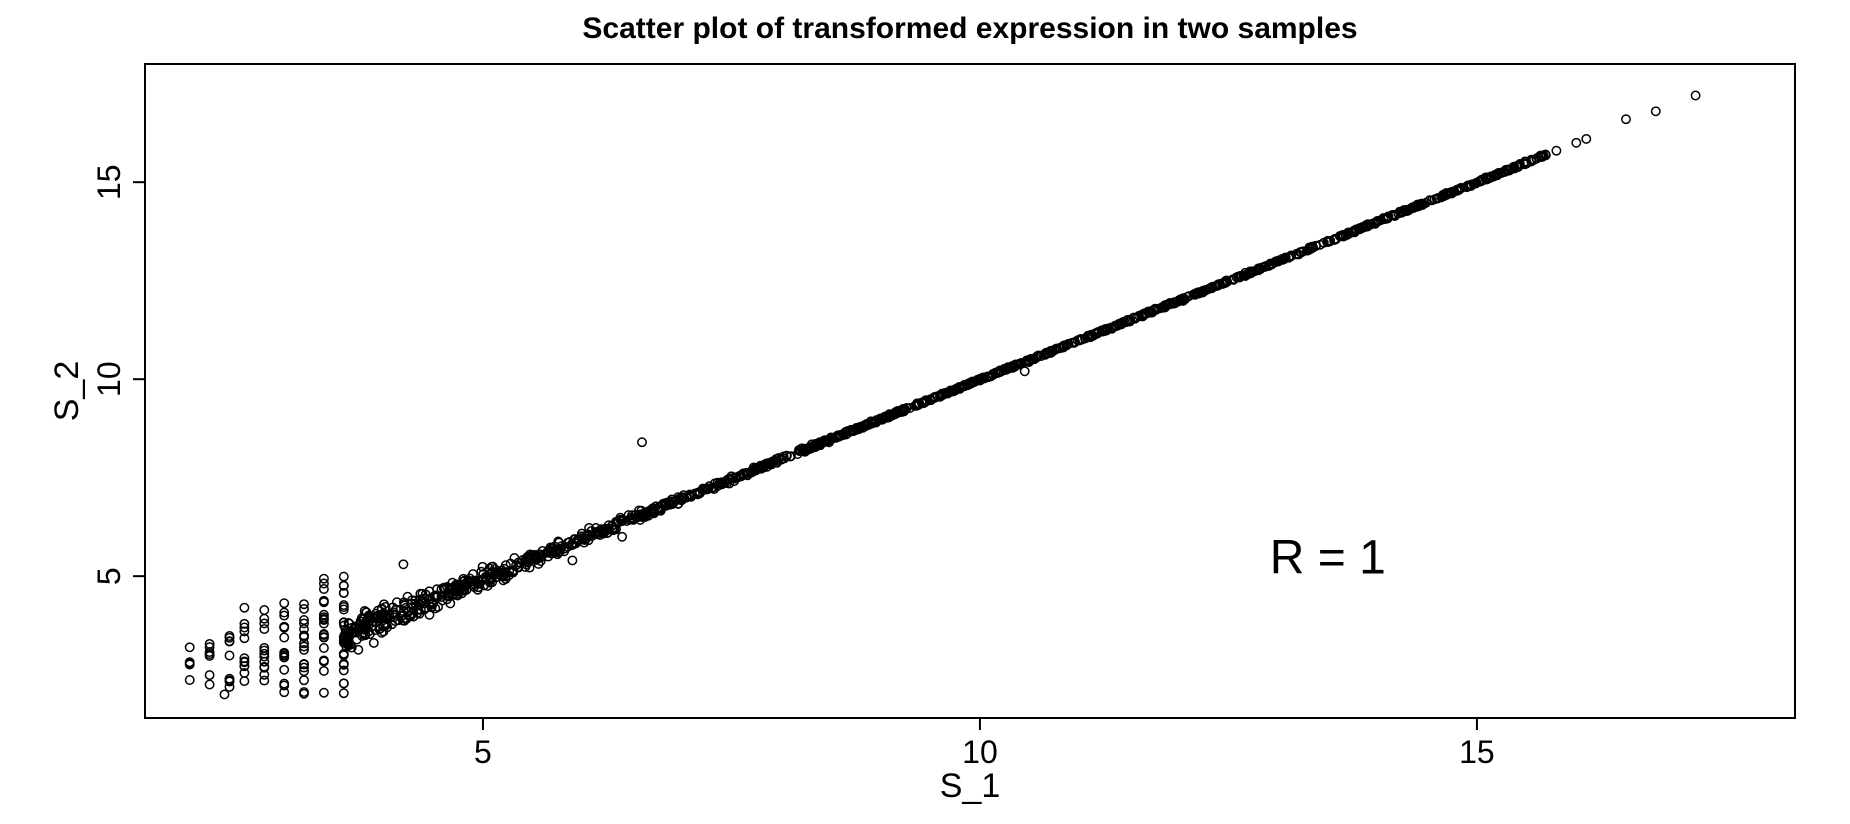 The height and width of the screenshot is (824, 1850). What do you see at coordinates (109, 576) in the screenshot?
I see `y-tick-label: 5` at bounding box center [109, 576].